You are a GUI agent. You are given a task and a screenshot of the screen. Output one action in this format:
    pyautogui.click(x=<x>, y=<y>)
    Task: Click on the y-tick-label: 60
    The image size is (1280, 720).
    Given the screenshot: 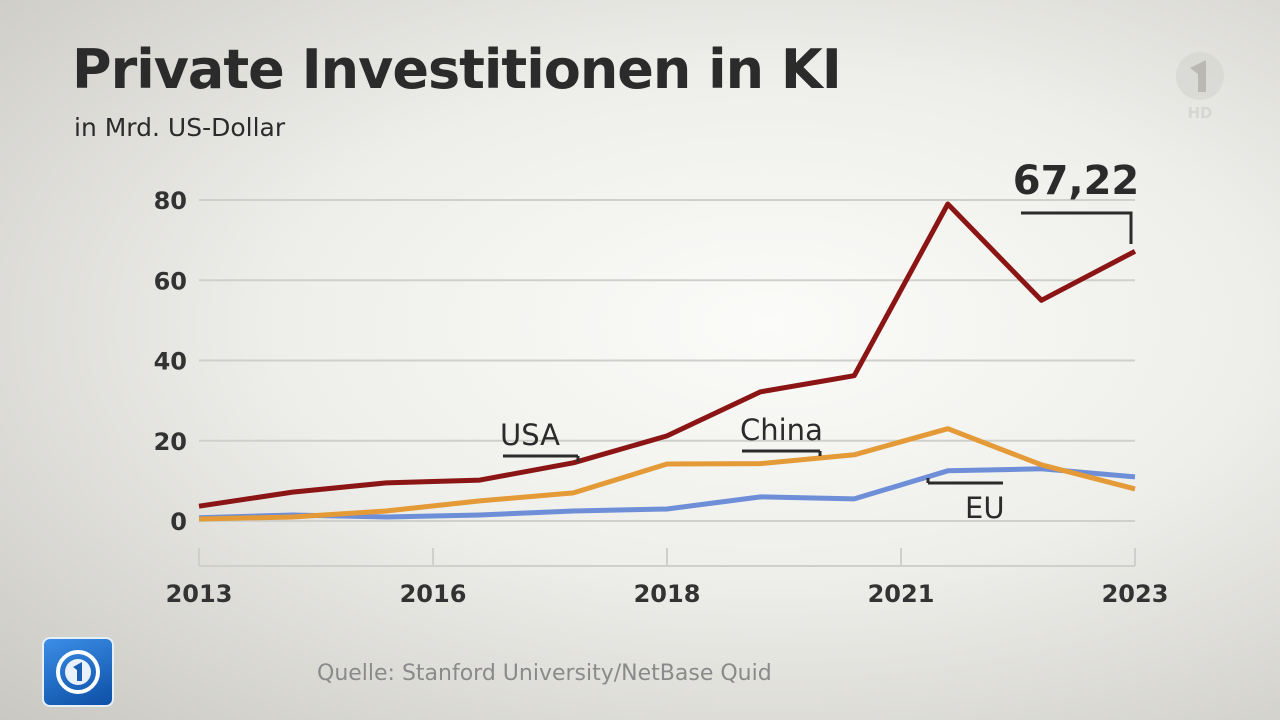 What is the action you would take?
    pyautogui.click(x=170, y=281)
    